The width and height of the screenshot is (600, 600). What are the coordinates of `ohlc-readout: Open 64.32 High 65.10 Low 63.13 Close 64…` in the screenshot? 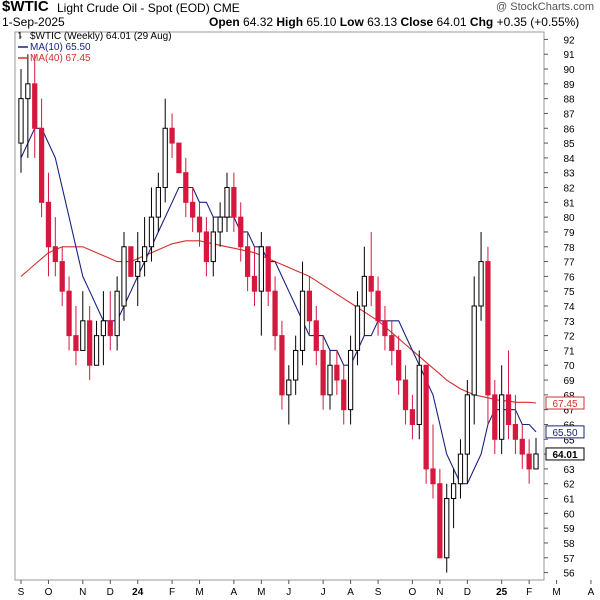 It's located at (394, 22).